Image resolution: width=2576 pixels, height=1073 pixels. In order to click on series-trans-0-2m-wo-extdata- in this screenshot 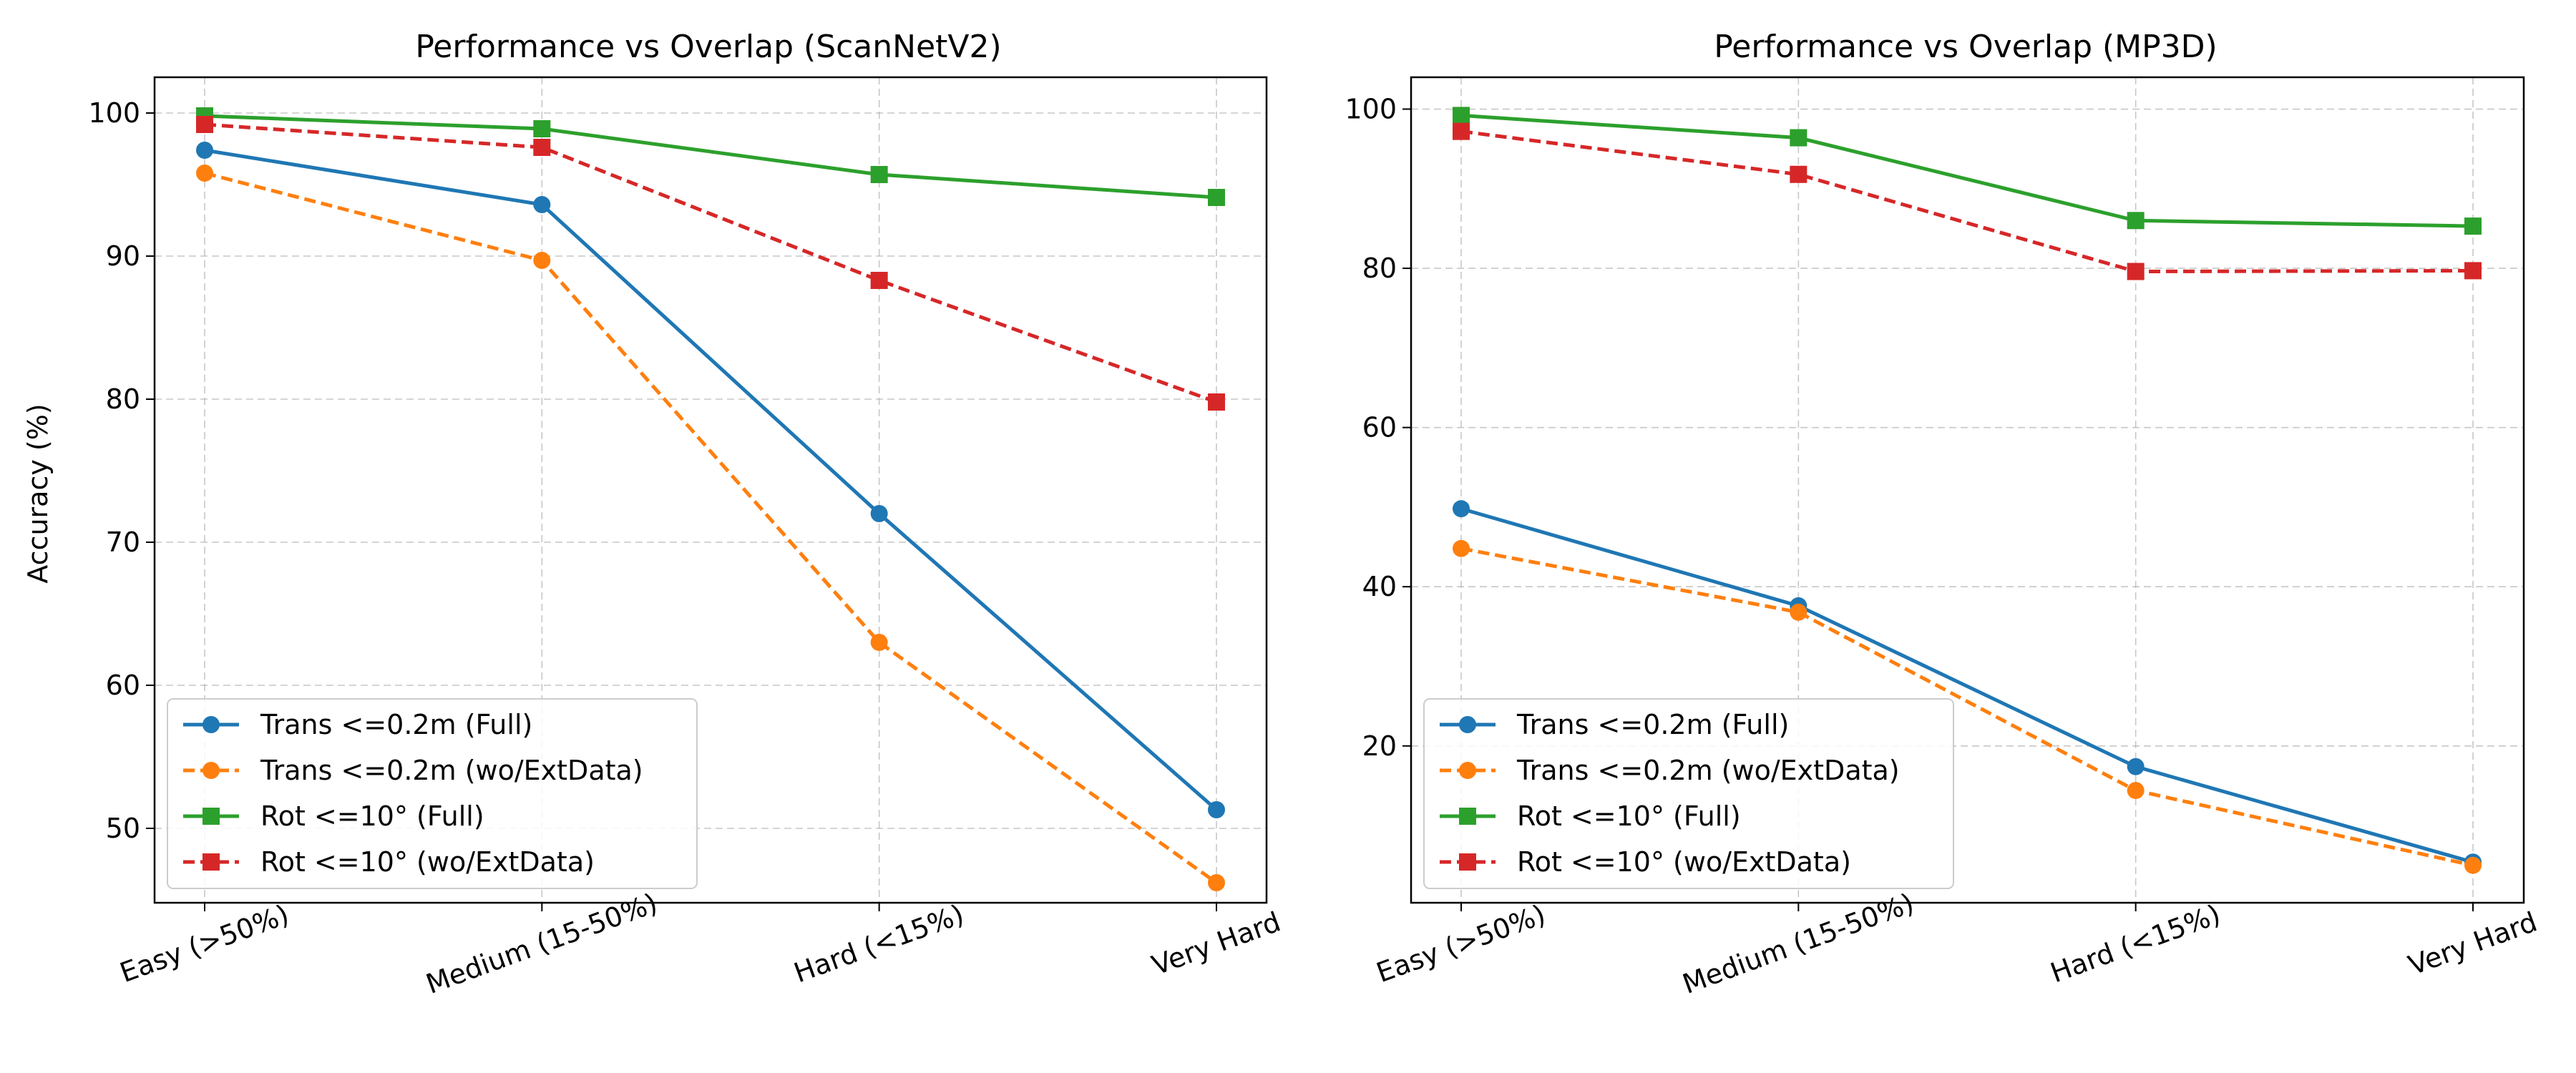, I will do `click(1967, 706)`.